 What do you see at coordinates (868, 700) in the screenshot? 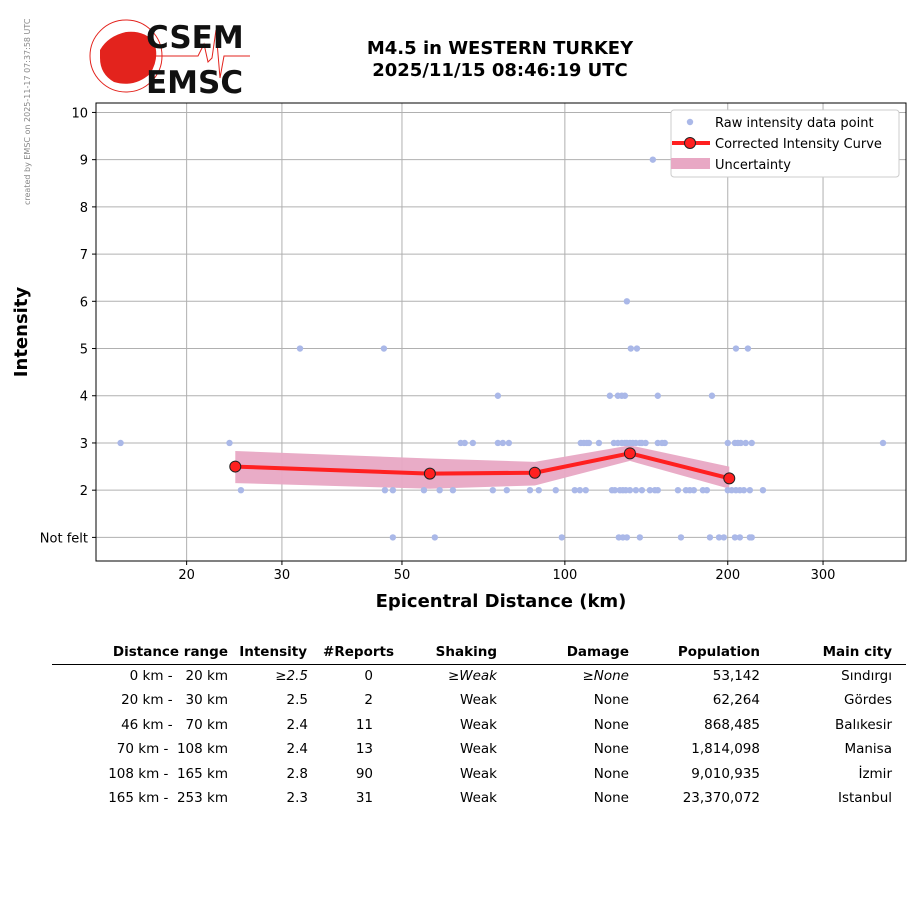
I see `table-cell: Gördes` at bounding box center [868, 700].